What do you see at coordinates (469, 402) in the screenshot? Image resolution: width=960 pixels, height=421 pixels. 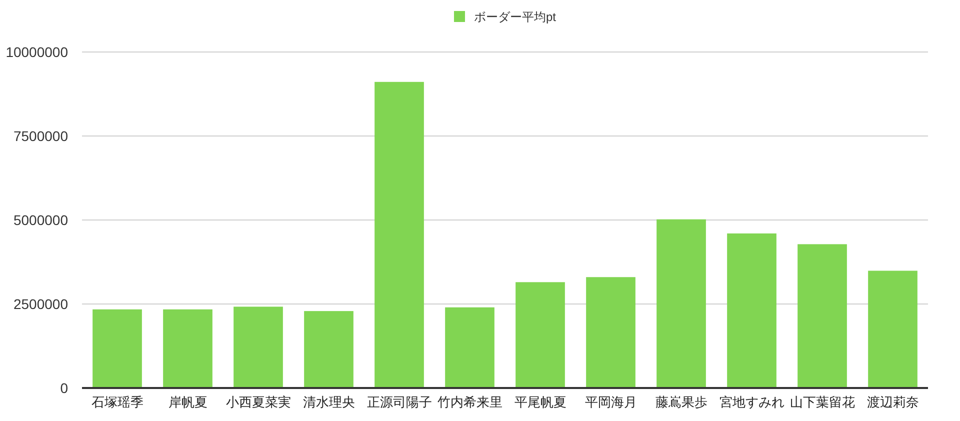 I see `x-tick-label: 竹内希来里` at bounding box center [469, 402].